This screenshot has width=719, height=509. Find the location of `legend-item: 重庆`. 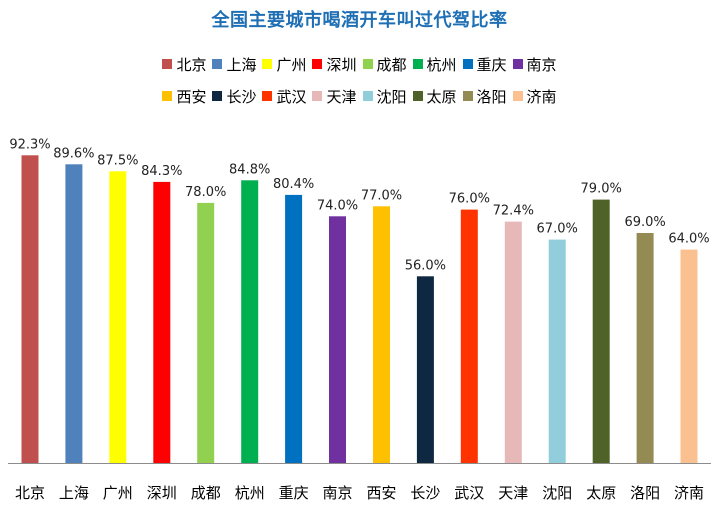

legend-item: 重庆 is located at coordinates (484, 64).